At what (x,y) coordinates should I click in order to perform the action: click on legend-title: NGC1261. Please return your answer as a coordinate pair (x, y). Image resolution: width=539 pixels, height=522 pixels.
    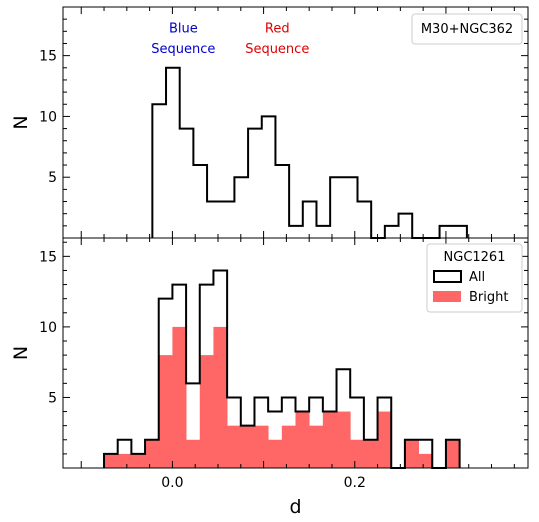
    Looking at the image, I should click on (475, 257).